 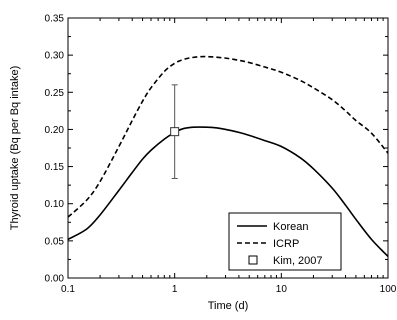 What do you see at coordinates (68, 289) in the screenshot?
I see `x-tick-label: 0.1` at bounding box center [68, 289].